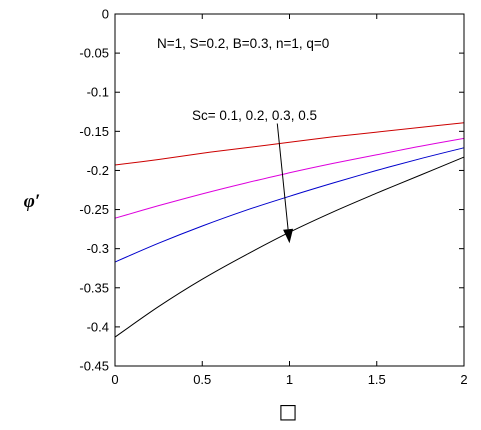 This screenshot has height=430, width=481. Describe the element at coordinates (94, 366) in the screenshot. I see `y-tick-label: -0.45` at that location.